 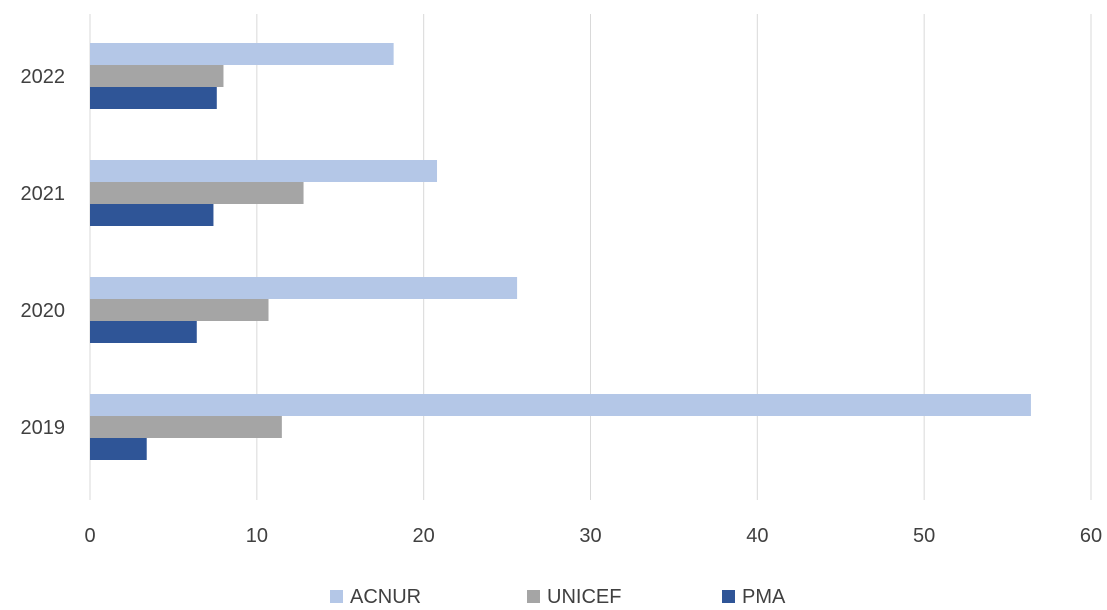 What do you see at coordinates (152, 215) in the screenshot?
I see `bar-pma-2021` at bounding box center [152, 215].